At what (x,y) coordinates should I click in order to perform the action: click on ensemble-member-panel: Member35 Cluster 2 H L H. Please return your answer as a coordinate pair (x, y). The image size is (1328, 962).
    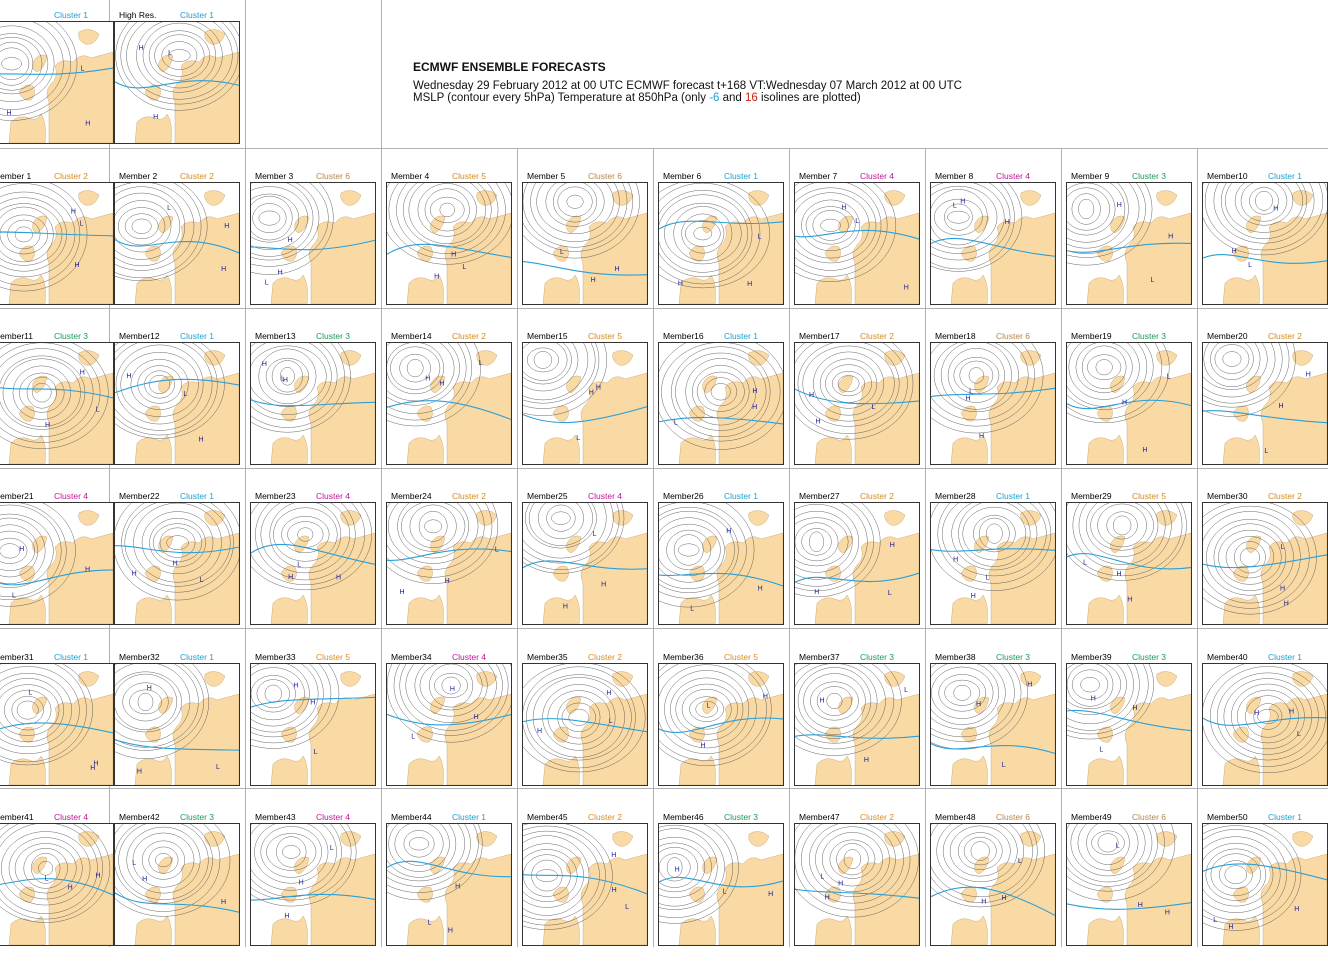
    Looking at the image, I should click on (590, 722).